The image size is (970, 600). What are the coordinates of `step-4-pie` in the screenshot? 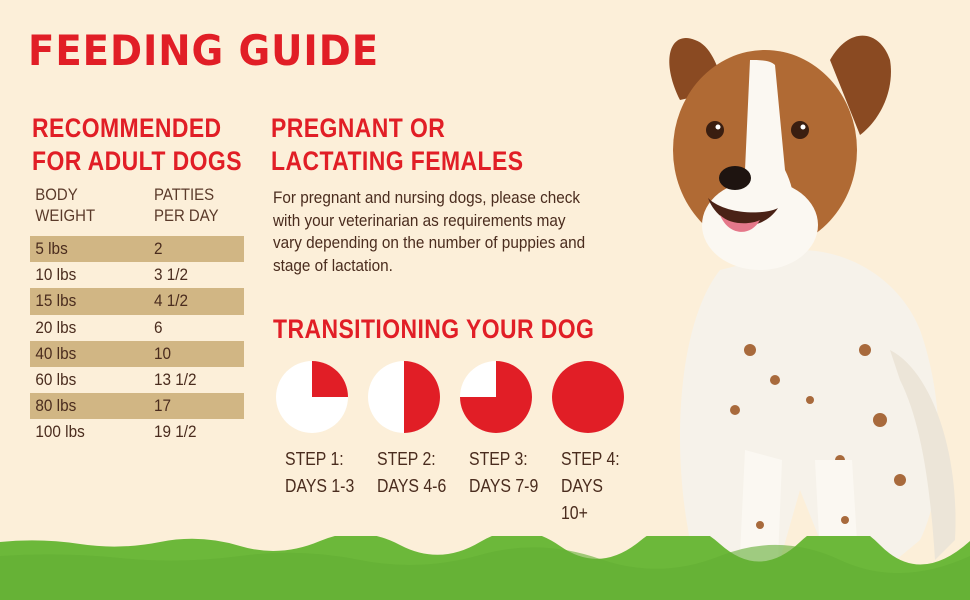 It's located at (588, 397).